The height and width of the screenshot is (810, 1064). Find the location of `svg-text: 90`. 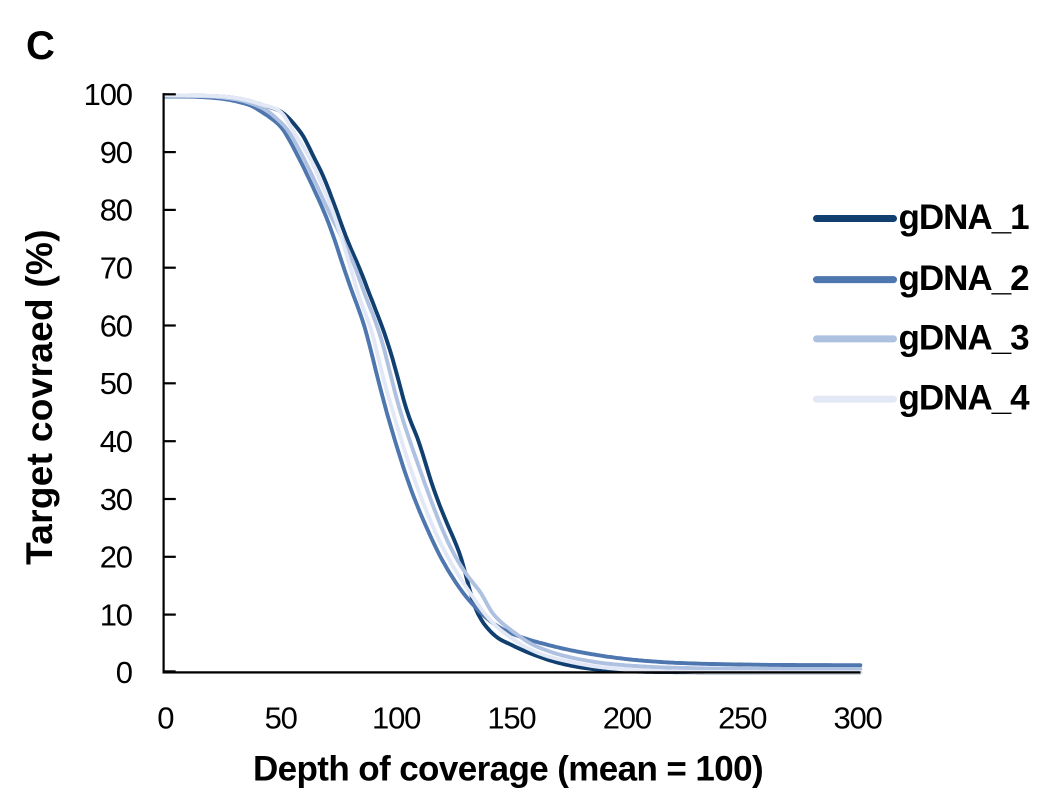

svg-text: 90 is located at coordinates (116, 152).